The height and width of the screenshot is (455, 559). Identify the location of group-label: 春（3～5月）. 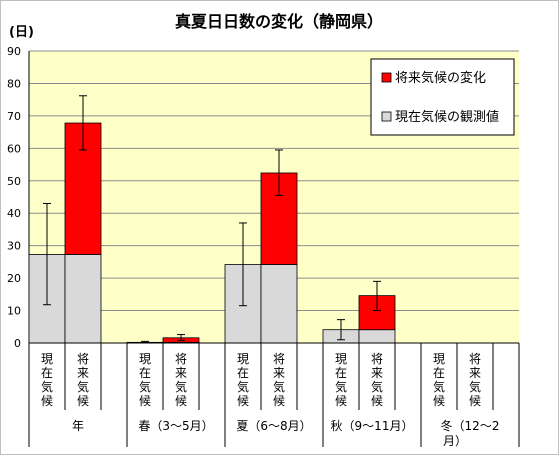
(175, 426).